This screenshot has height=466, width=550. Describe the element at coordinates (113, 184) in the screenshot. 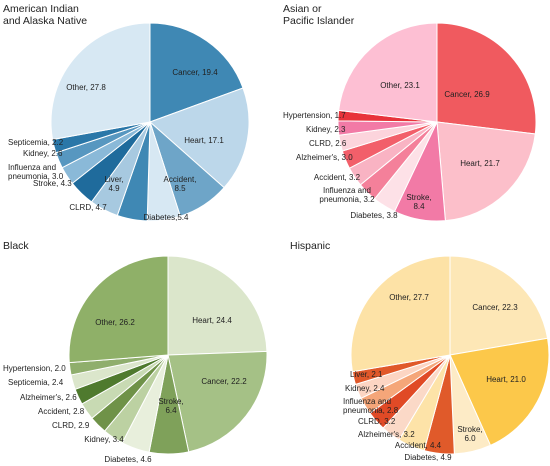

I see `pie-label-liver: Liver, 4.9` at that location.